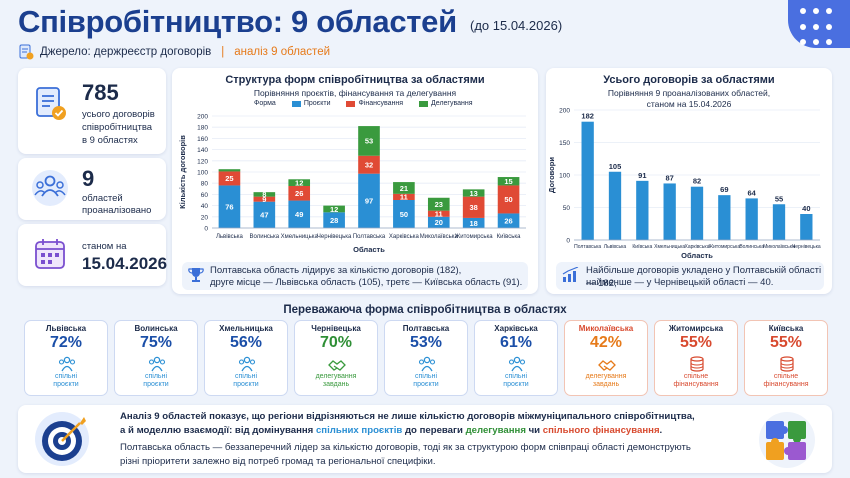 The image size is (850, 478). I want to click on stacked-value-label: 53, so click(369, 141).